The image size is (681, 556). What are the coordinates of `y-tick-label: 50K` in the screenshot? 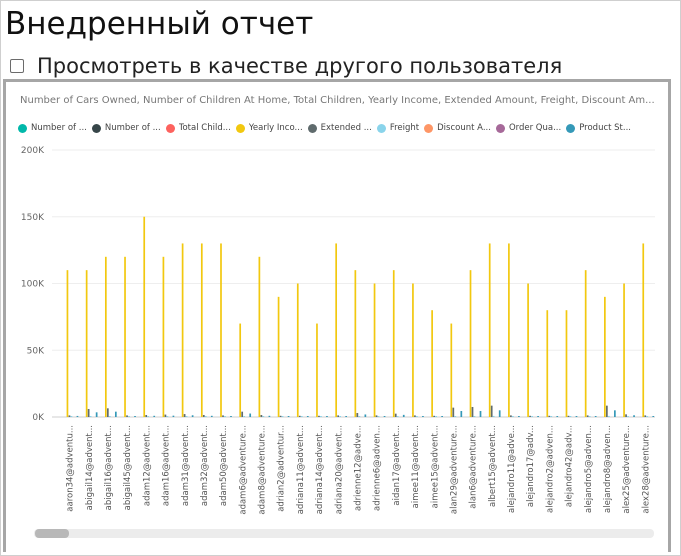 It's located at (36, 351).